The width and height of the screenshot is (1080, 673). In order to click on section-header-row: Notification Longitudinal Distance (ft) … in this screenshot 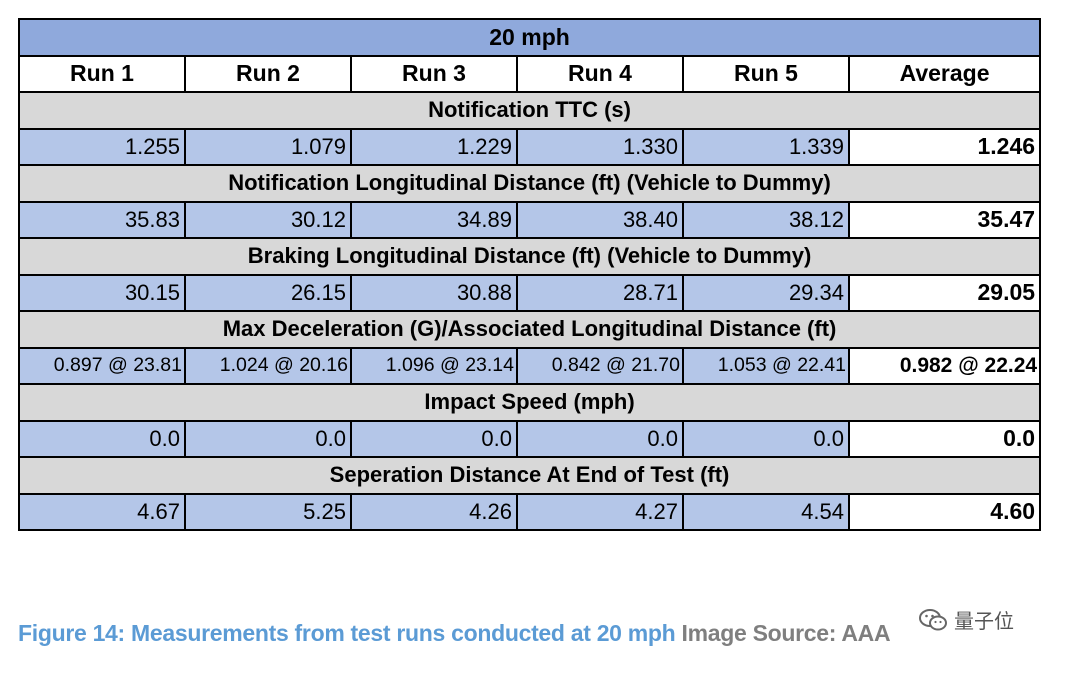, I will do `click(529, 183)`.